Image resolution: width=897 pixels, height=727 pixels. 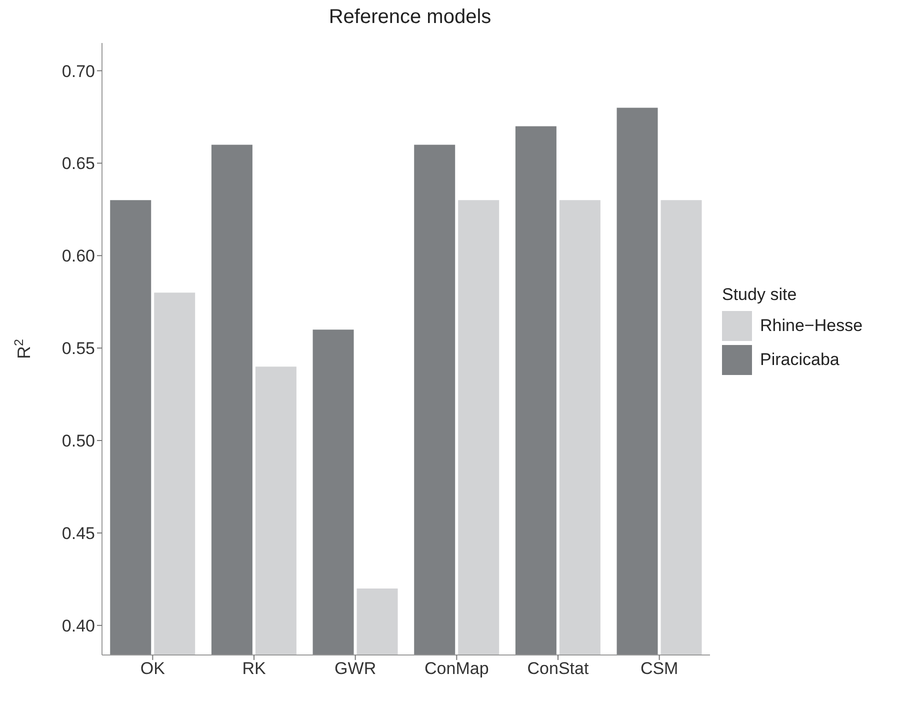 I want to click on chart-title: Reference models, so click(x=410, y=17).